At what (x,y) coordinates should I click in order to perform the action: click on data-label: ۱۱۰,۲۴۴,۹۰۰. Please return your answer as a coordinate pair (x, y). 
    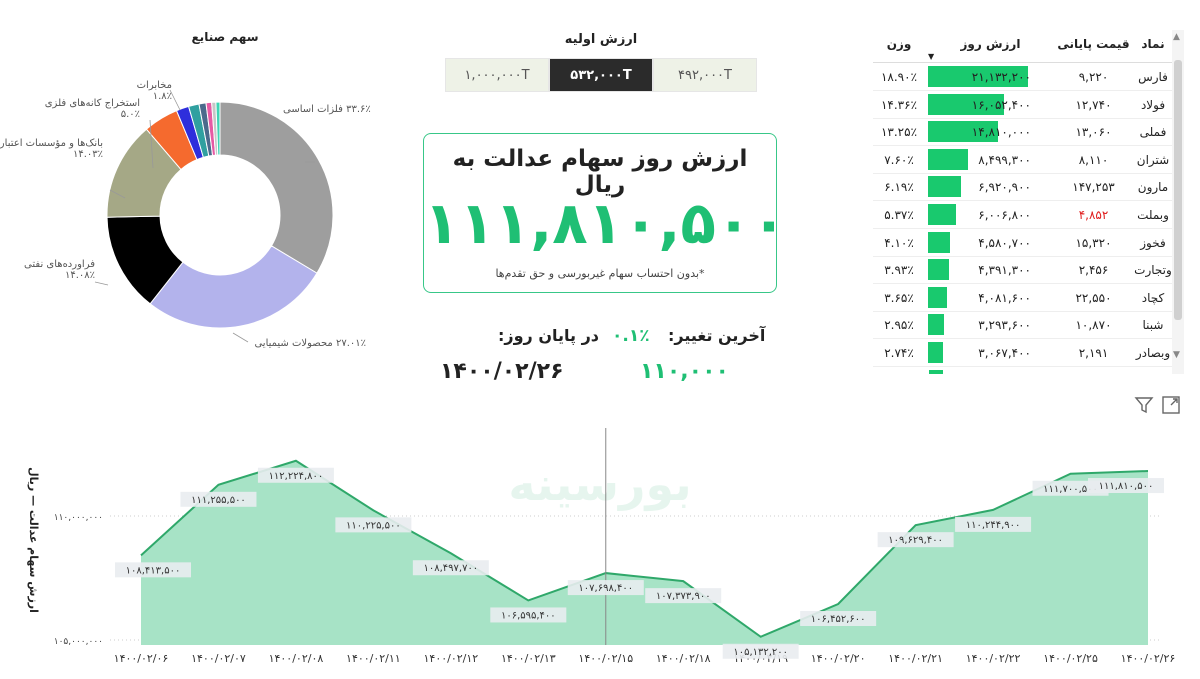
    Looking at the image, I should click on (993, 524).